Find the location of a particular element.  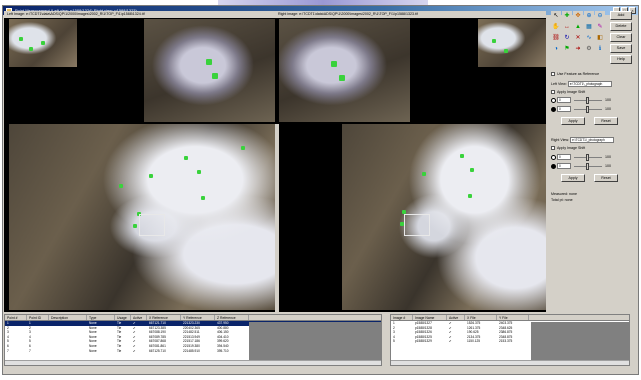

column-header: X Reference is located at coordinates (164, 317).